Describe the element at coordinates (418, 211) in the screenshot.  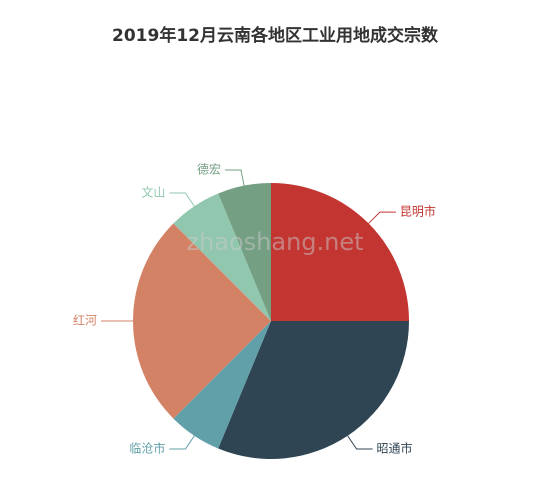
I see `slice-label: 昆明市` at that location.